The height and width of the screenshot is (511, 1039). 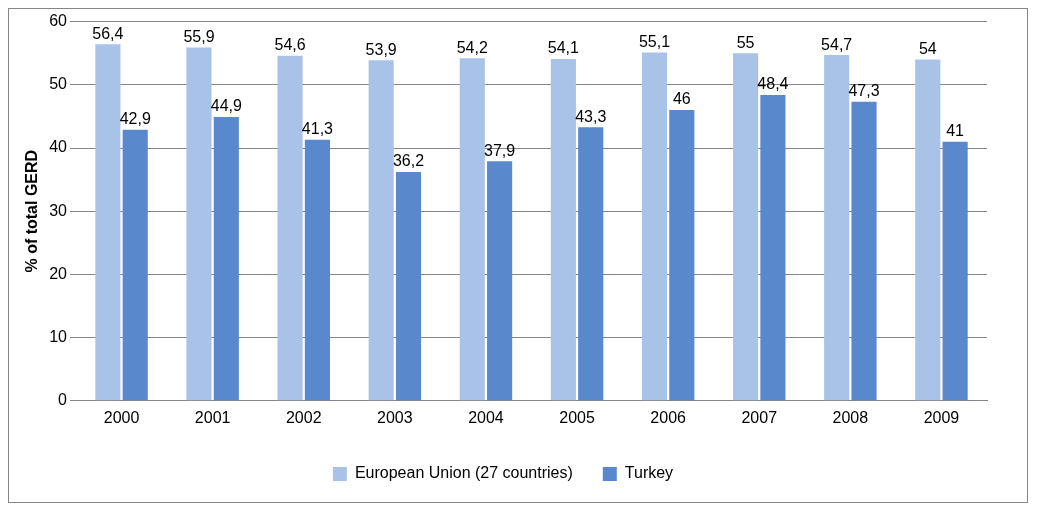 I want to click on y-tick-label: 60, so click(x=58, y=21).